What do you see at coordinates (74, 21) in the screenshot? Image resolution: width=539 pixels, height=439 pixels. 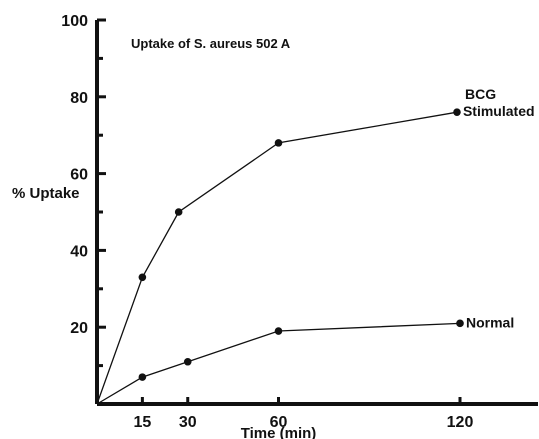 I see `y-tick-label: 100` at bounding box center [74, 21].